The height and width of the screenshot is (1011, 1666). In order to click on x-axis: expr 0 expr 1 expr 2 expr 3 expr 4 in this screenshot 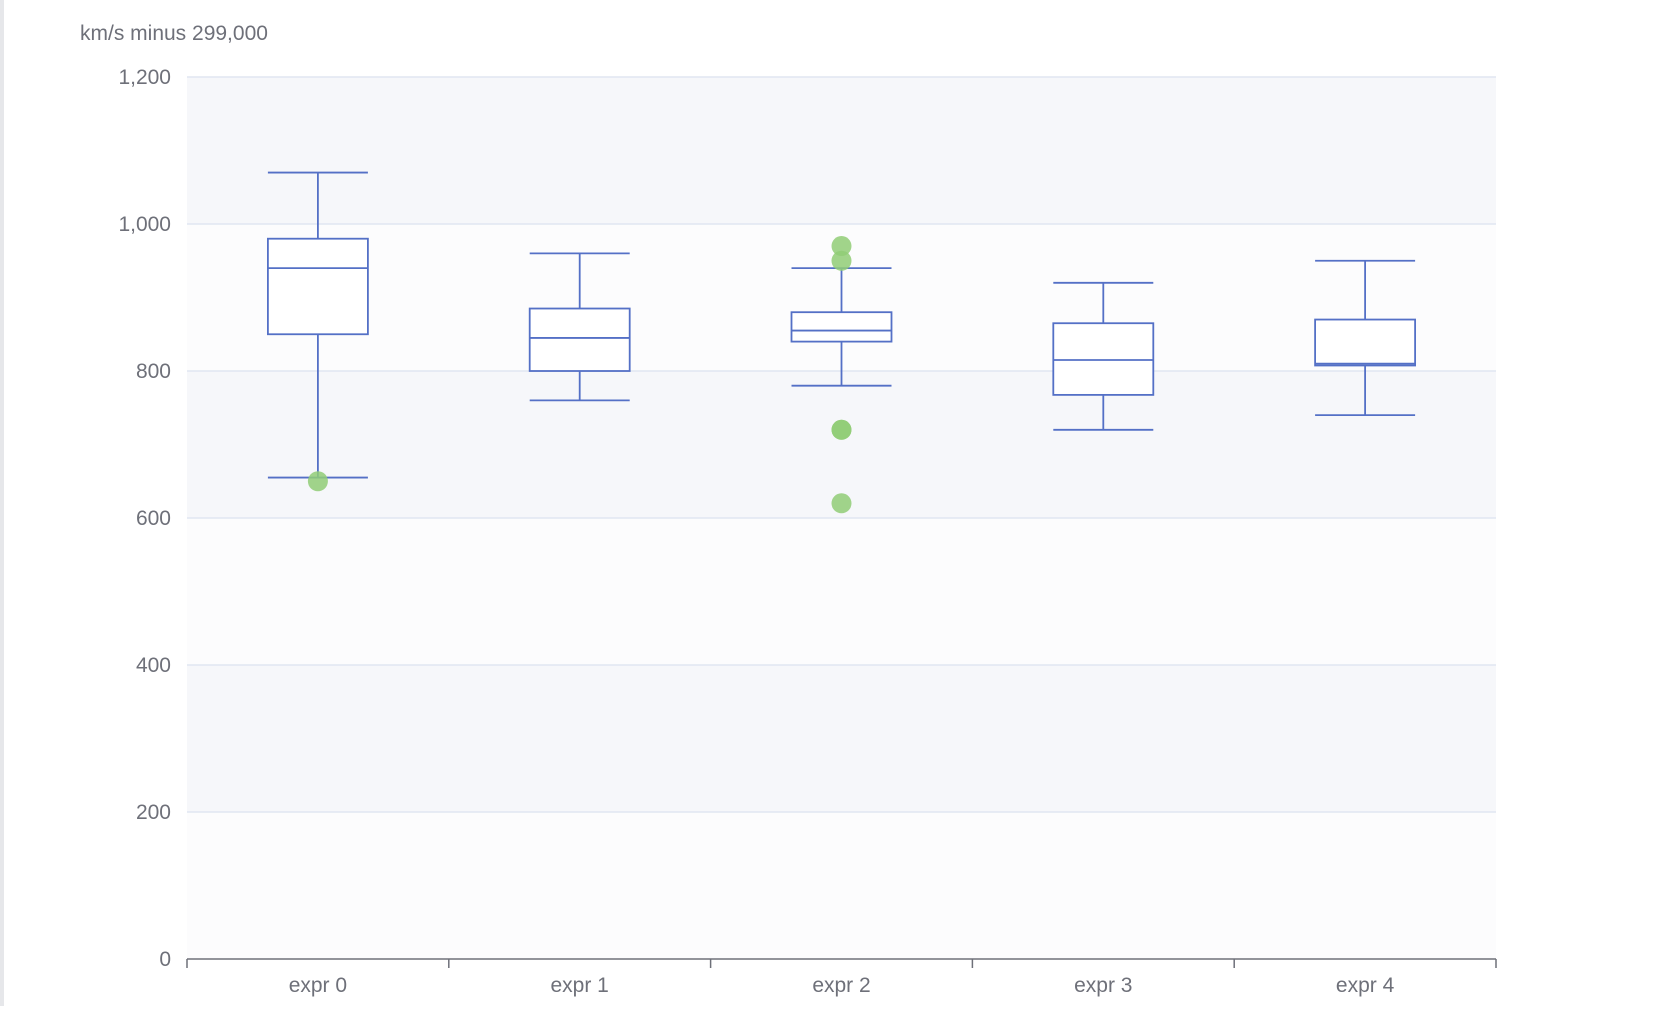, I will do `click(841, 977)`.